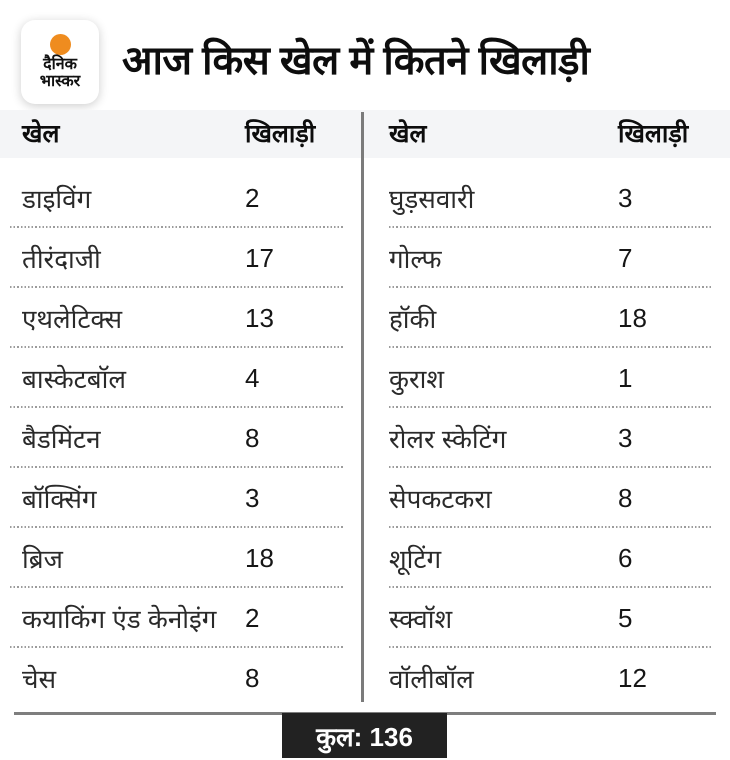 The image size is (730, 760). Describe the element at coordinates (172, 258) in the screenshot. I see `table-row: तीरंदाजी 17` at that location.